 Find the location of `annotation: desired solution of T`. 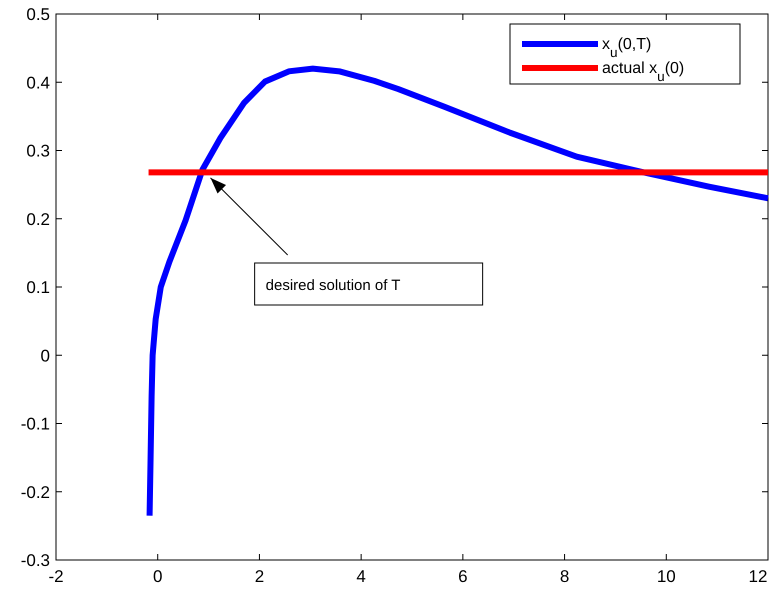

annotation: desired solution of T is located at coordinates (333, 285).